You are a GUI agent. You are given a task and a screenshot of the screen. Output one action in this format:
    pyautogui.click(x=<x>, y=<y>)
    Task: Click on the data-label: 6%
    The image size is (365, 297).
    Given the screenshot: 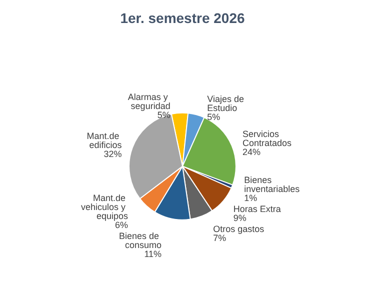 What is the action you would take?
    pyautogui.click(x=121, y=225)
    